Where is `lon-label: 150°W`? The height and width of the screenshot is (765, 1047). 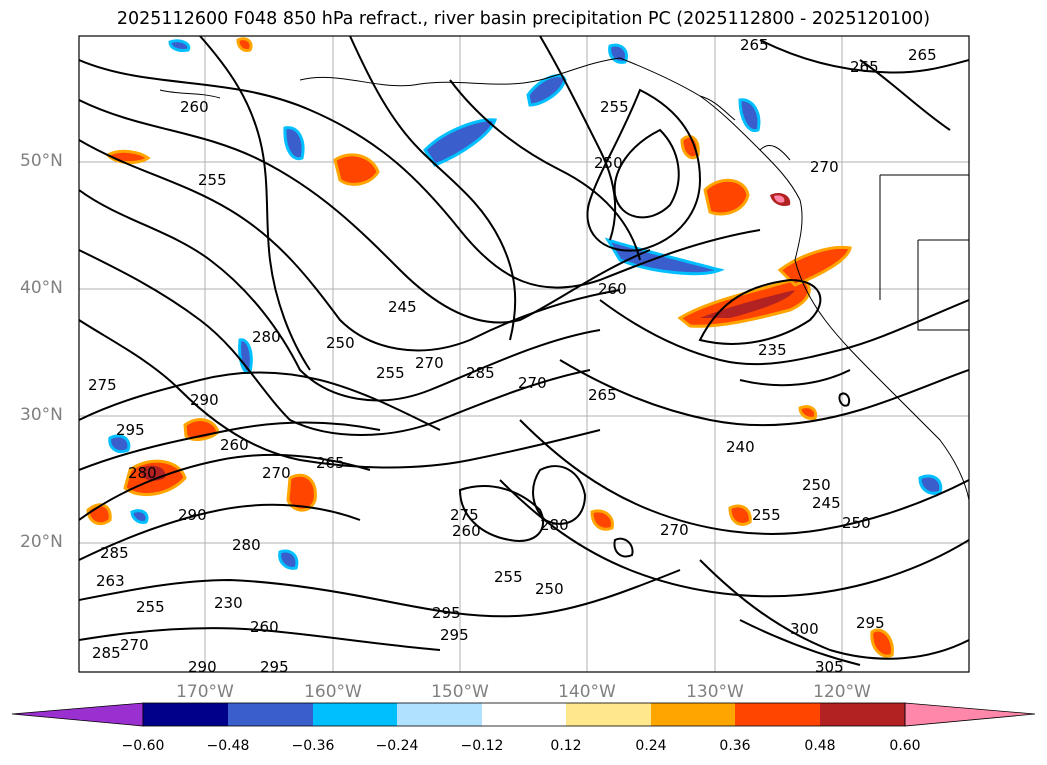 lon-label: 150°W is located at coordinates (460, 692).